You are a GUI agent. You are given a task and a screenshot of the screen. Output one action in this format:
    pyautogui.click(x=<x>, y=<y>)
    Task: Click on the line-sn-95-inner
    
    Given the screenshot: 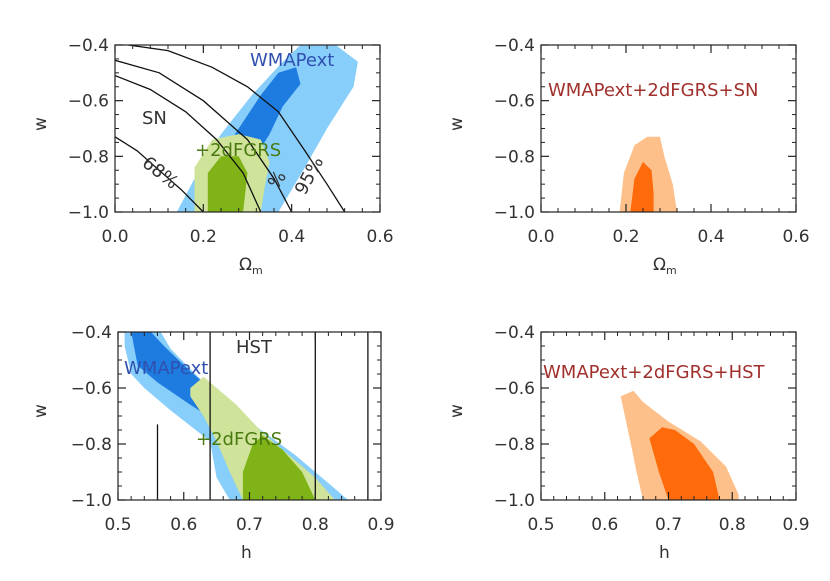 What is the action you would take?
    pyautogui.click(x=204, y=135)
    